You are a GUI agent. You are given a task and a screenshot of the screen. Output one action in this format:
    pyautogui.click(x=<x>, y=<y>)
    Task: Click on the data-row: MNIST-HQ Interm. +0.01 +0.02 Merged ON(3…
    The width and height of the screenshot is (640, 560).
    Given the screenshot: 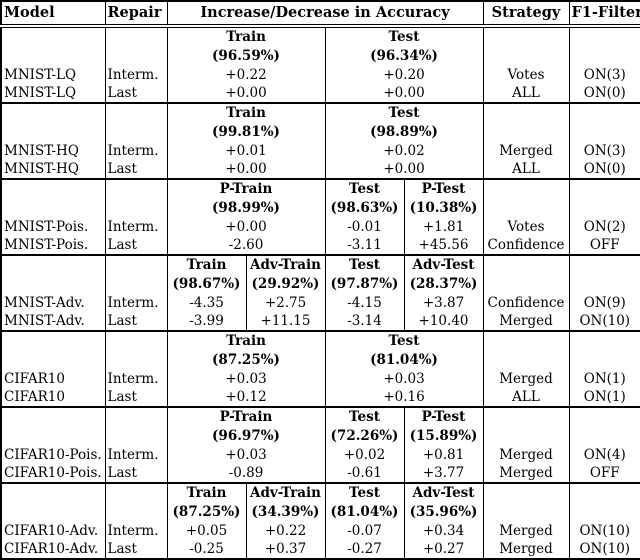 What is the action you would take?
    pyautogui.click(x=320, y=151)
    